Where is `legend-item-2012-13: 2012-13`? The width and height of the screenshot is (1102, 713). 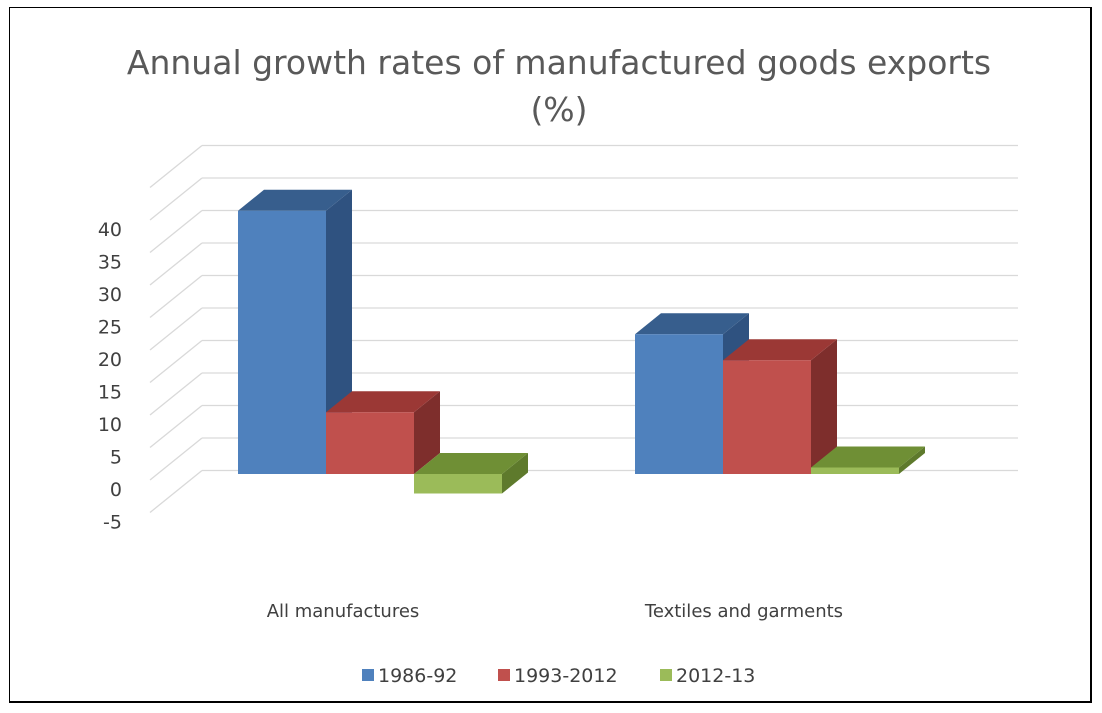 legend-item-2012-13: 2012-13 is located at coordinates (707, 676).